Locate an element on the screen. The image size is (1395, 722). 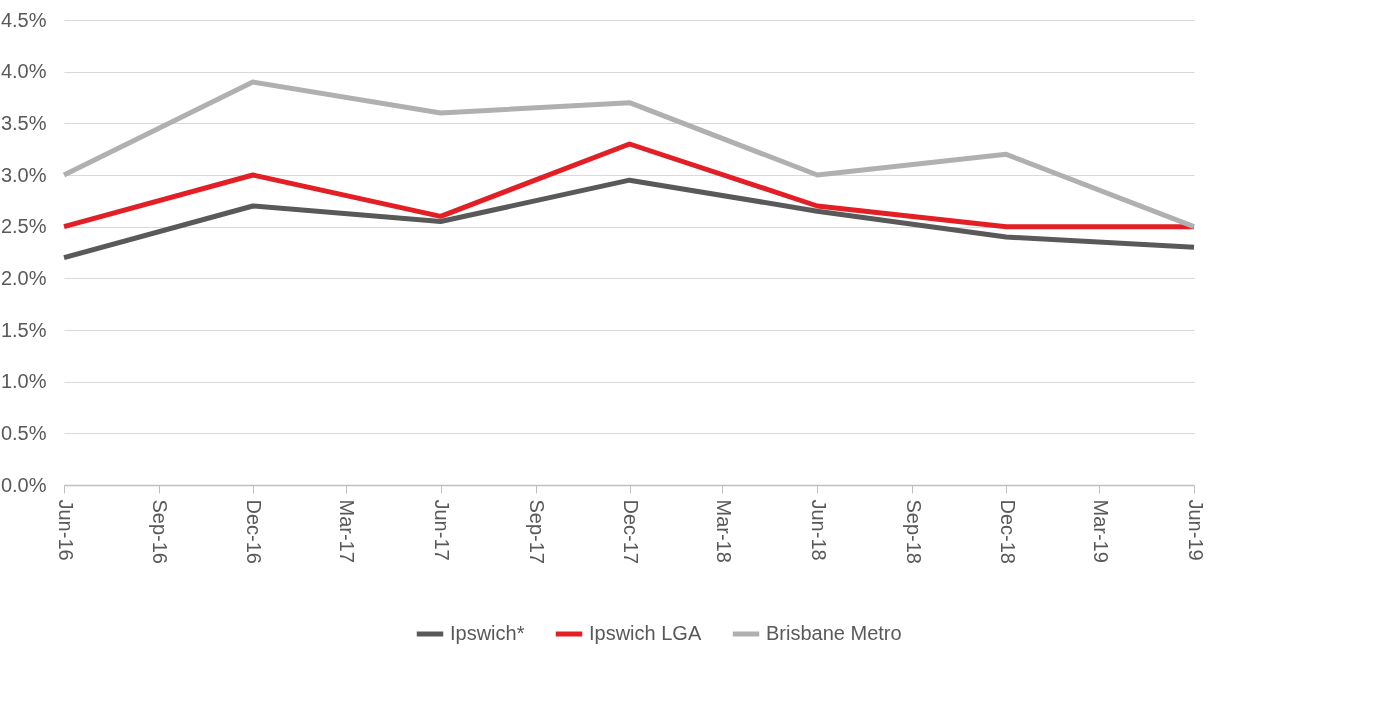
x-tick-label: Mar-19 is located at coordinates (1100, 531).